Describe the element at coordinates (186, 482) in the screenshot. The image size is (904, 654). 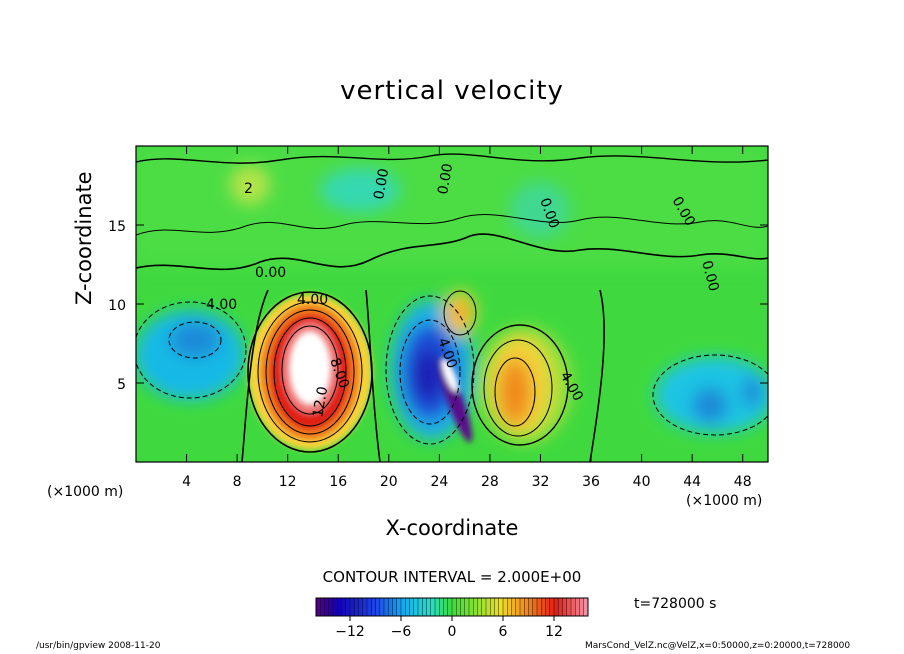
I see `x-tick-label: 4` at that location.